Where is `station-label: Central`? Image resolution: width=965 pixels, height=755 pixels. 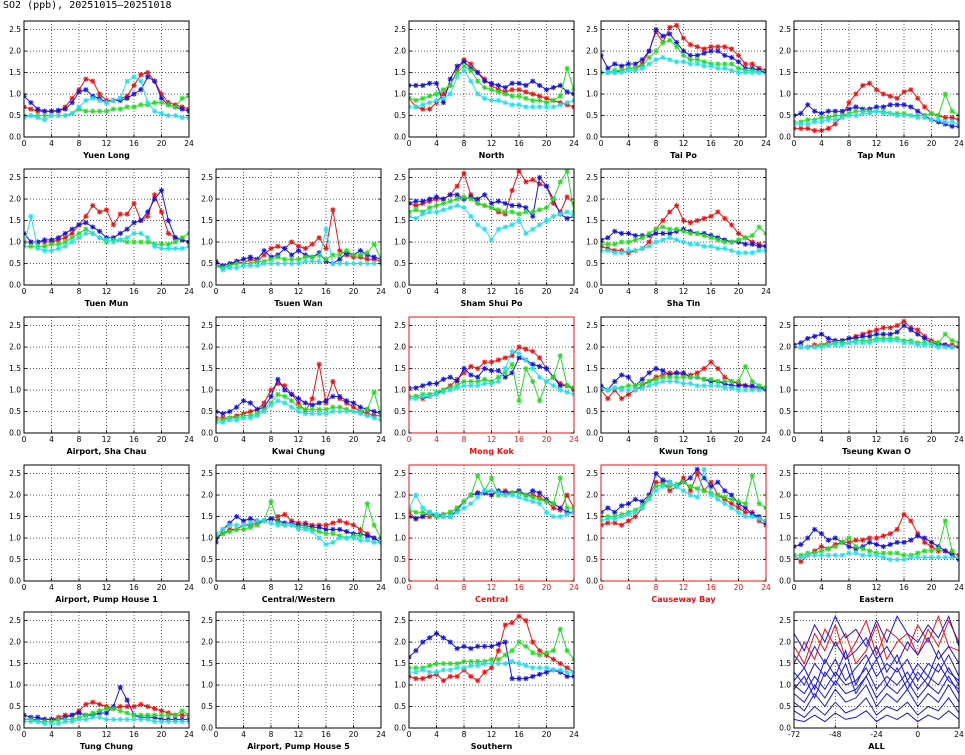
station-label: Central is located at coordinates (491, 599).